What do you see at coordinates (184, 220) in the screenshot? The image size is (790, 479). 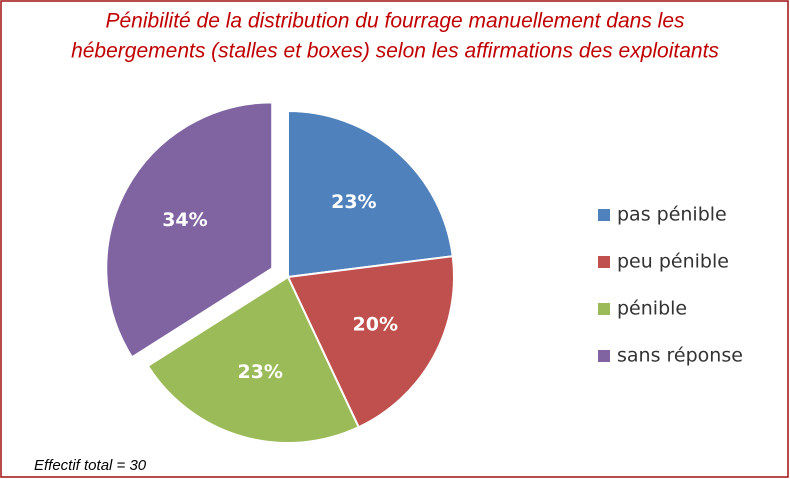 I see `data-label: 34%` at bounding box center [184, 220].